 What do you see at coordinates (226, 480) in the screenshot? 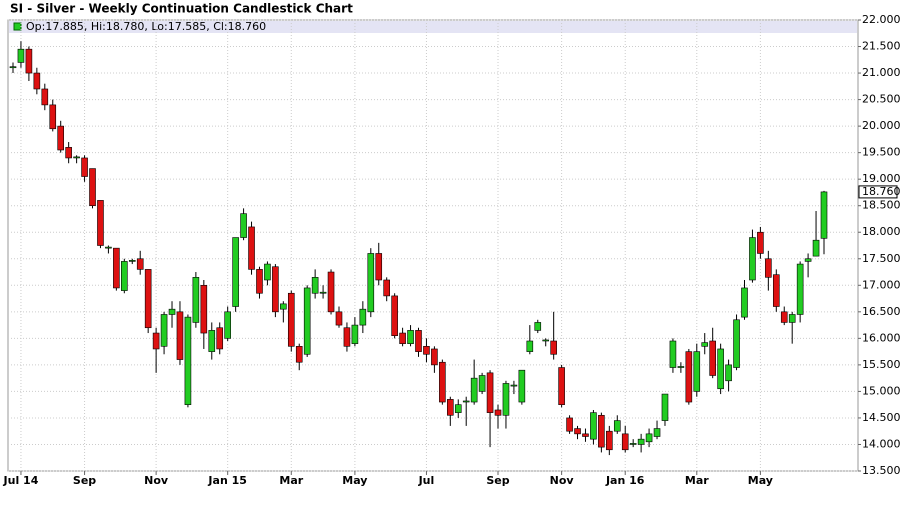
I see `x-tick-label: Jan 15` at bounding box center [226, 480].